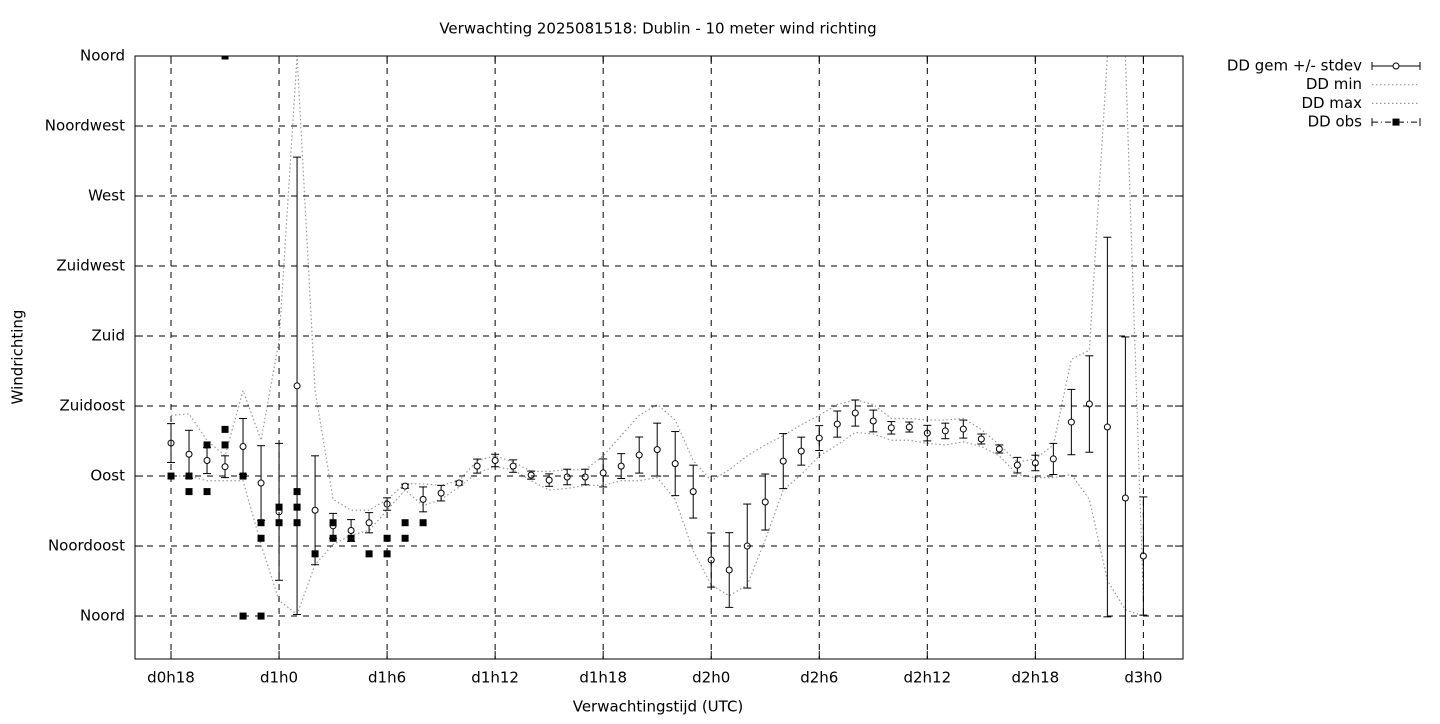 This screenshot has width=1440, height=724. What do you see at coordinates (107, 476) in the screenshot?
I see `y-tick-label: Oost` at bounding box center [107, 476].